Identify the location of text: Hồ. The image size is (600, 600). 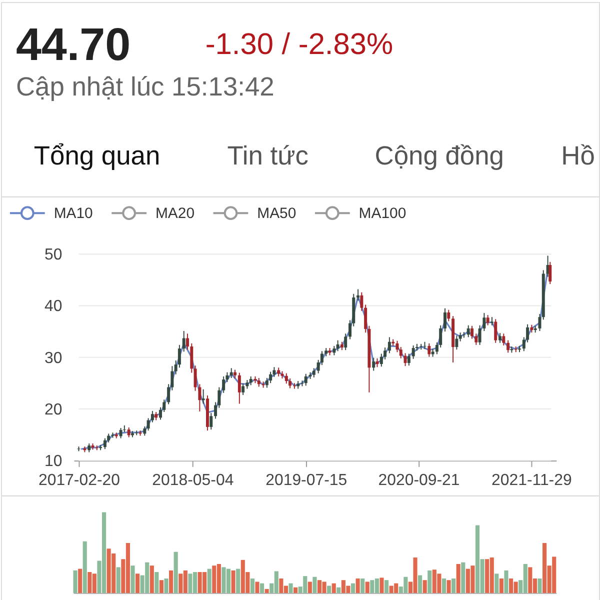
(578, 155).